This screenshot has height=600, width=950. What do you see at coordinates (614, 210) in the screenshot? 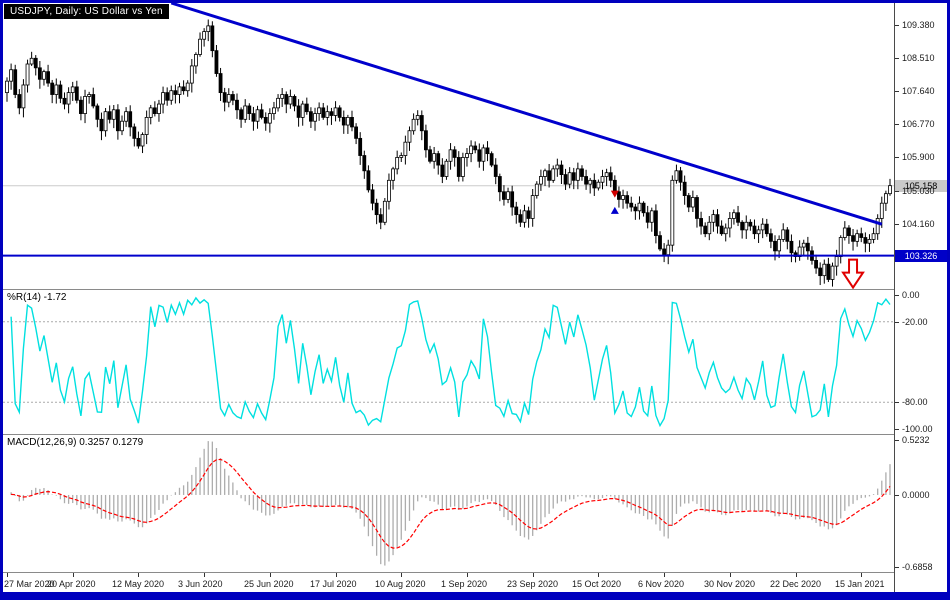
I see `up-marker-icon` at bounding box center [614, 210].